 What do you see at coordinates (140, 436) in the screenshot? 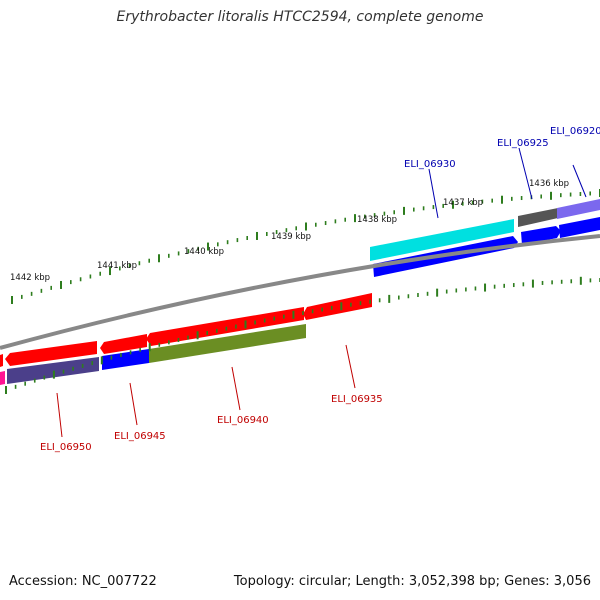
I see `gene-label-eli-06945: ELI_06945` at bounding box center [140, 436].